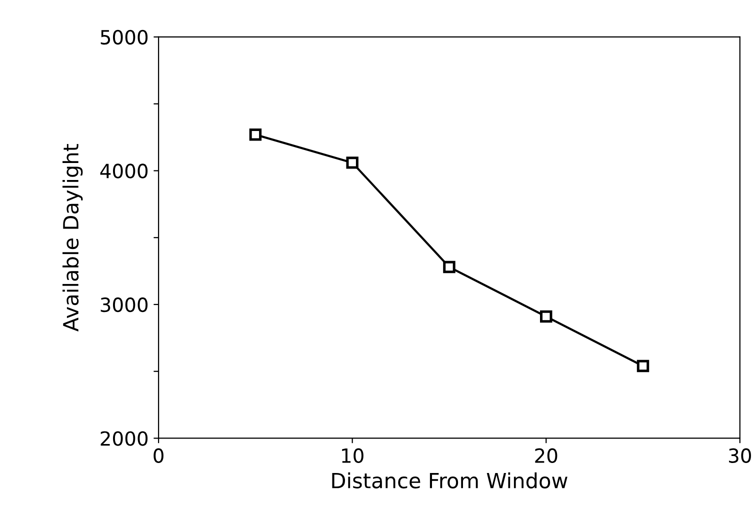 The image size is (755, 528). What do you see at coordinates (450, 480) in the screenshot?
I see `x-axis-title: Distance From Window` at bounding box center [450, 480].